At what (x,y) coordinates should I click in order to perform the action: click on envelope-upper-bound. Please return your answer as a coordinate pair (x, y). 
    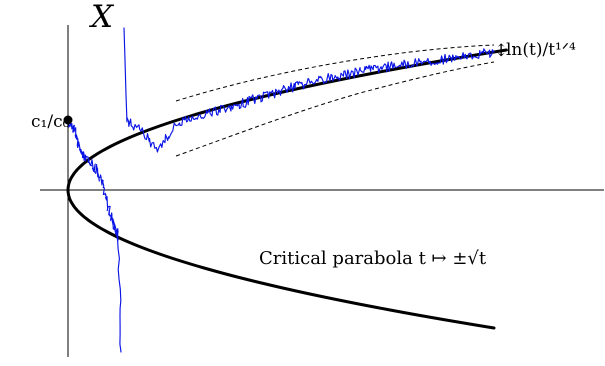
    Looking at the image, I should click on (335, 73).